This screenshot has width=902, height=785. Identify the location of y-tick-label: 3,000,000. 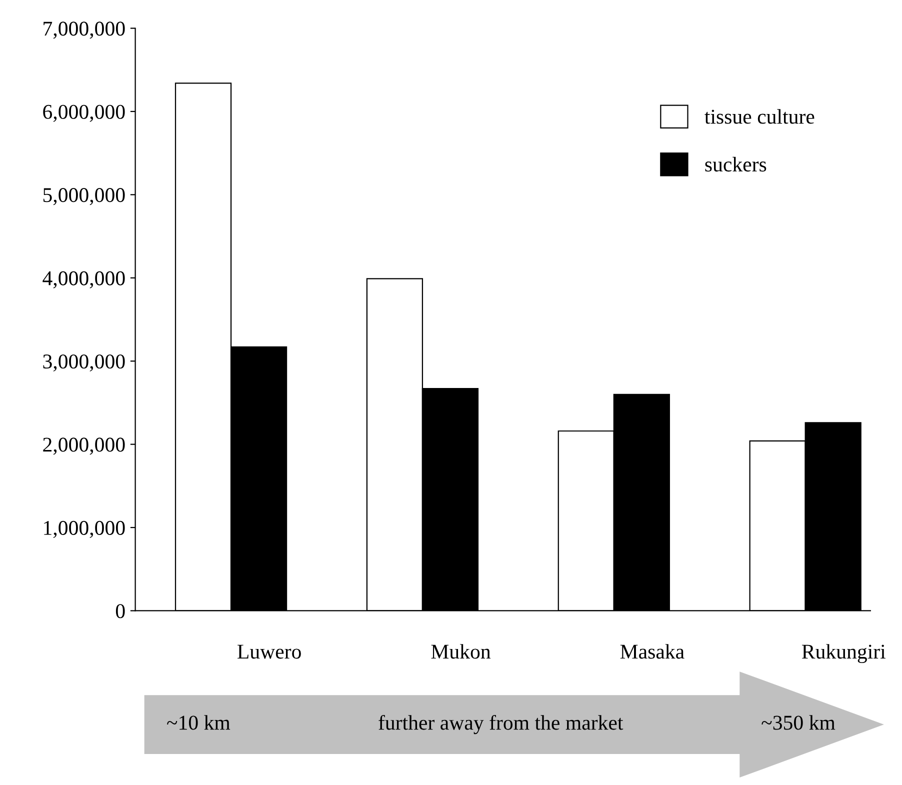
(84, 363).